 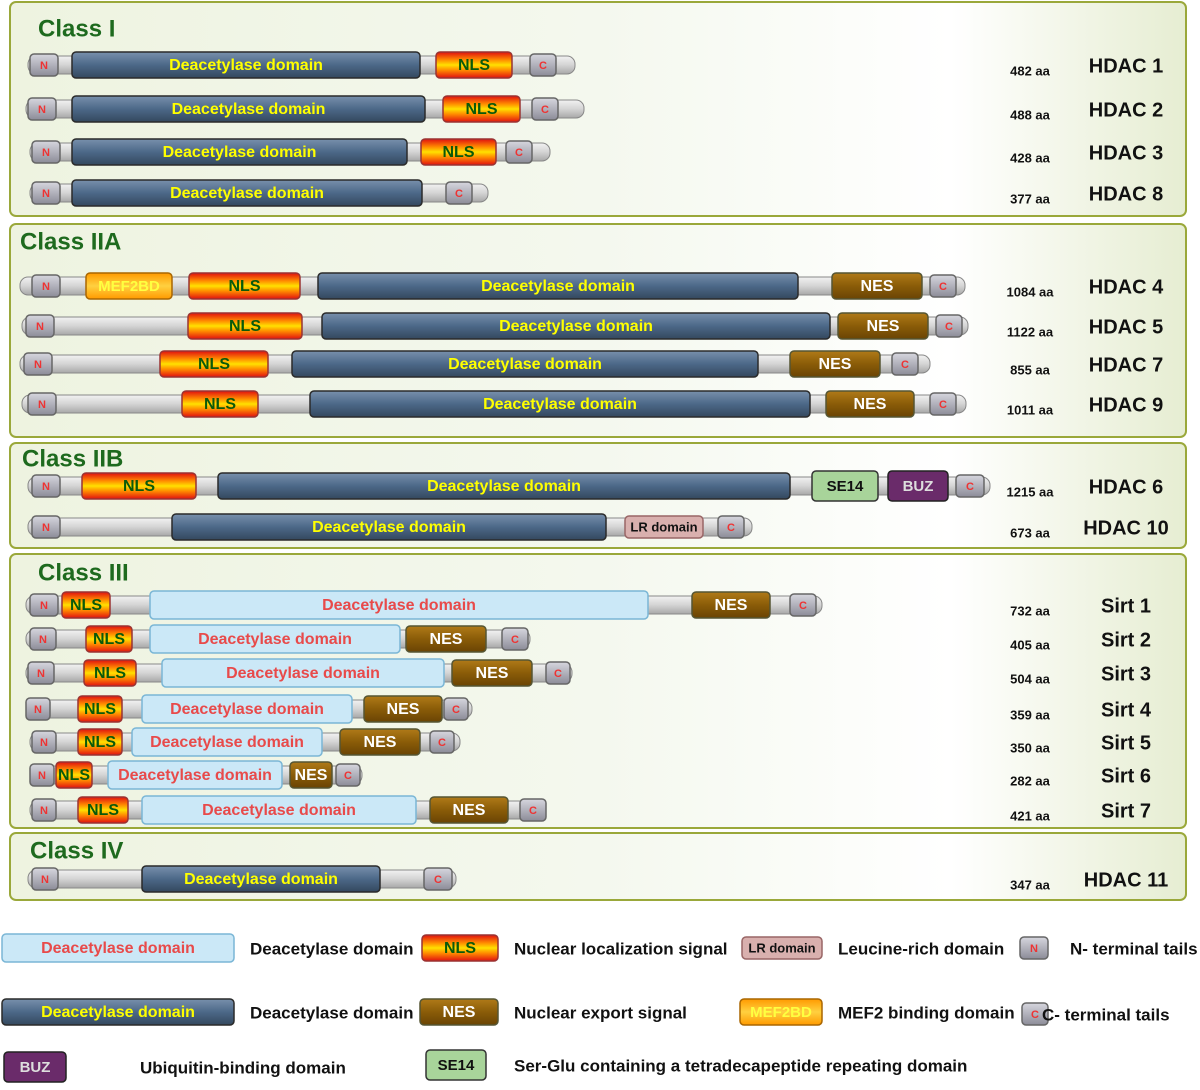 I want to click on protein-length: 732 aa, so click(x=1030, y=610).